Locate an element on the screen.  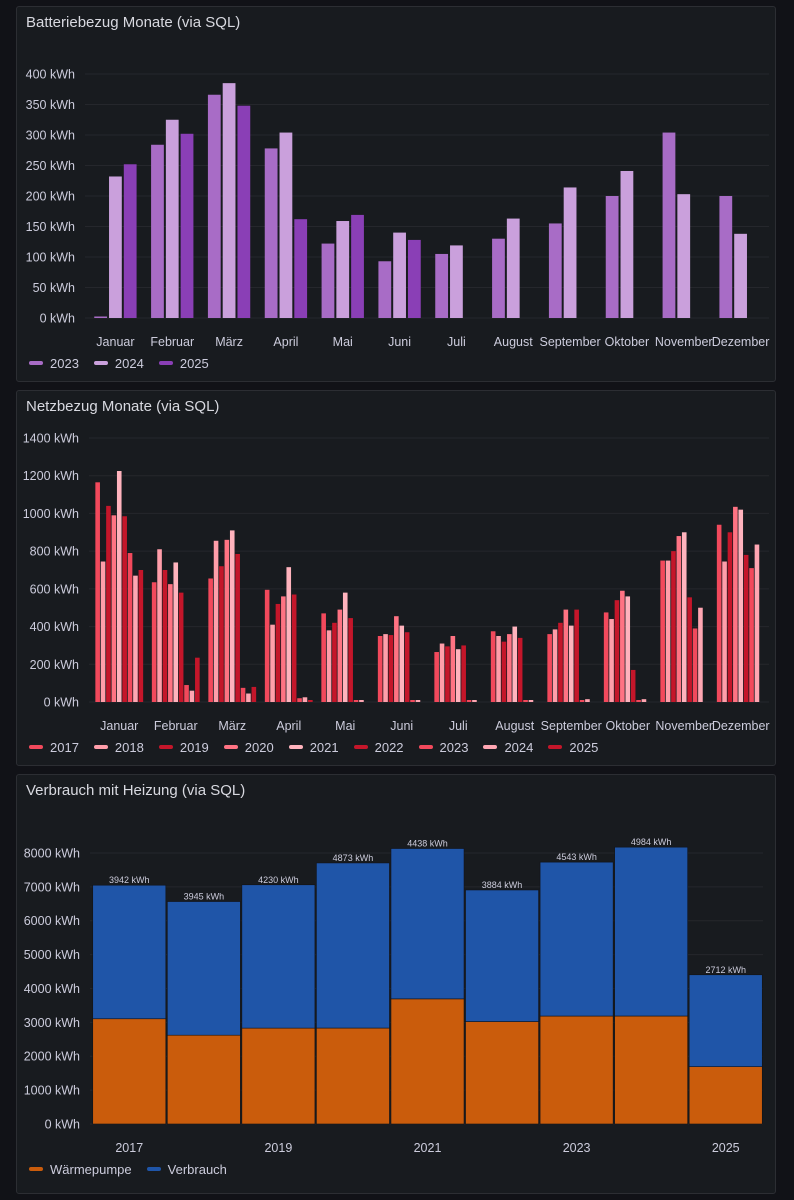
x-tick-label: Mai is located at coordinates (345, 726).